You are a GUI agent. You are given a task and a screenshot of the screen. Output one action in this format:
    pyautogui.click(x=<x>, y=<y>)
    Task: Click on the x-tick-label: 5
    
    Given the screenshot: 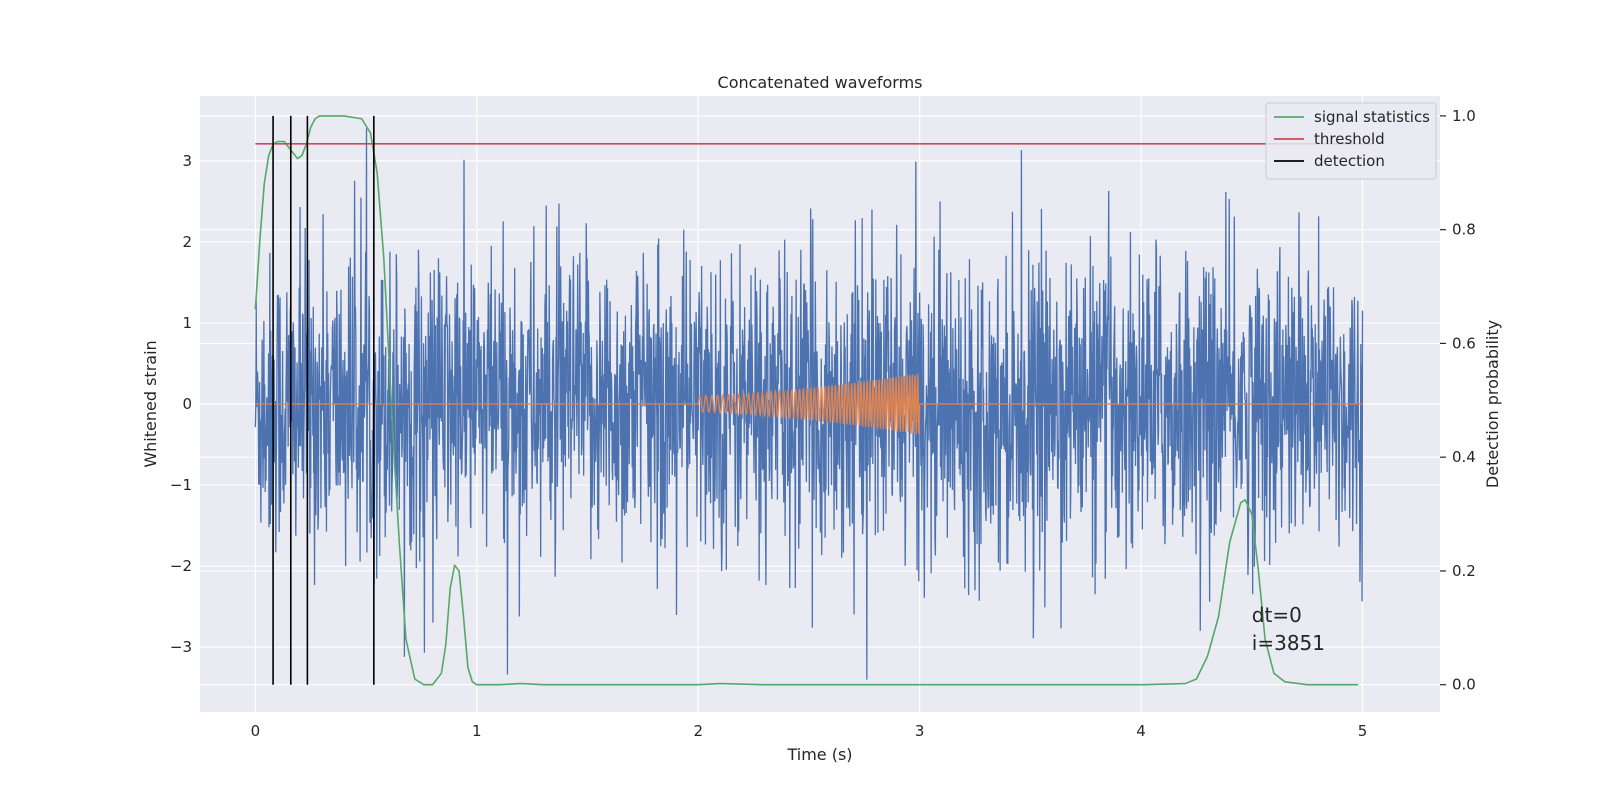 What is the action you would take?
    pyautogui.click(x=1363, y=731)
    